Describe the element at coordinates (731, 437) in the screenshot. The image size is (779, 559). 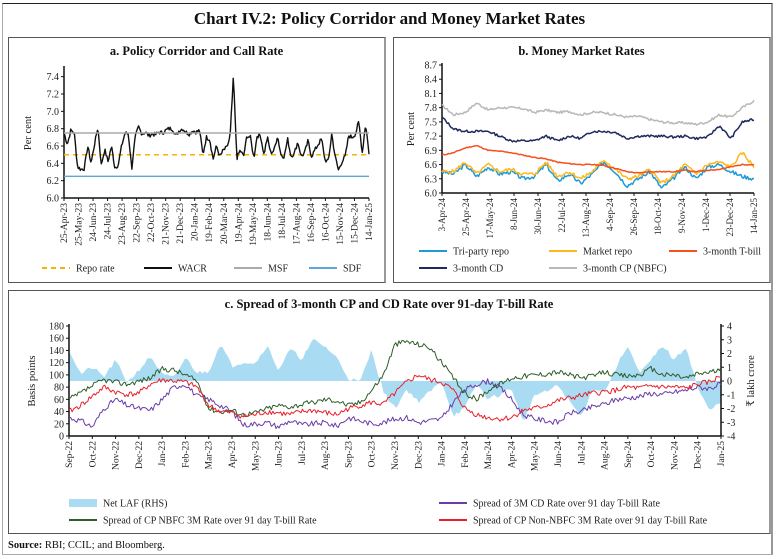
I see `y2-tick-label: -4` at that location.